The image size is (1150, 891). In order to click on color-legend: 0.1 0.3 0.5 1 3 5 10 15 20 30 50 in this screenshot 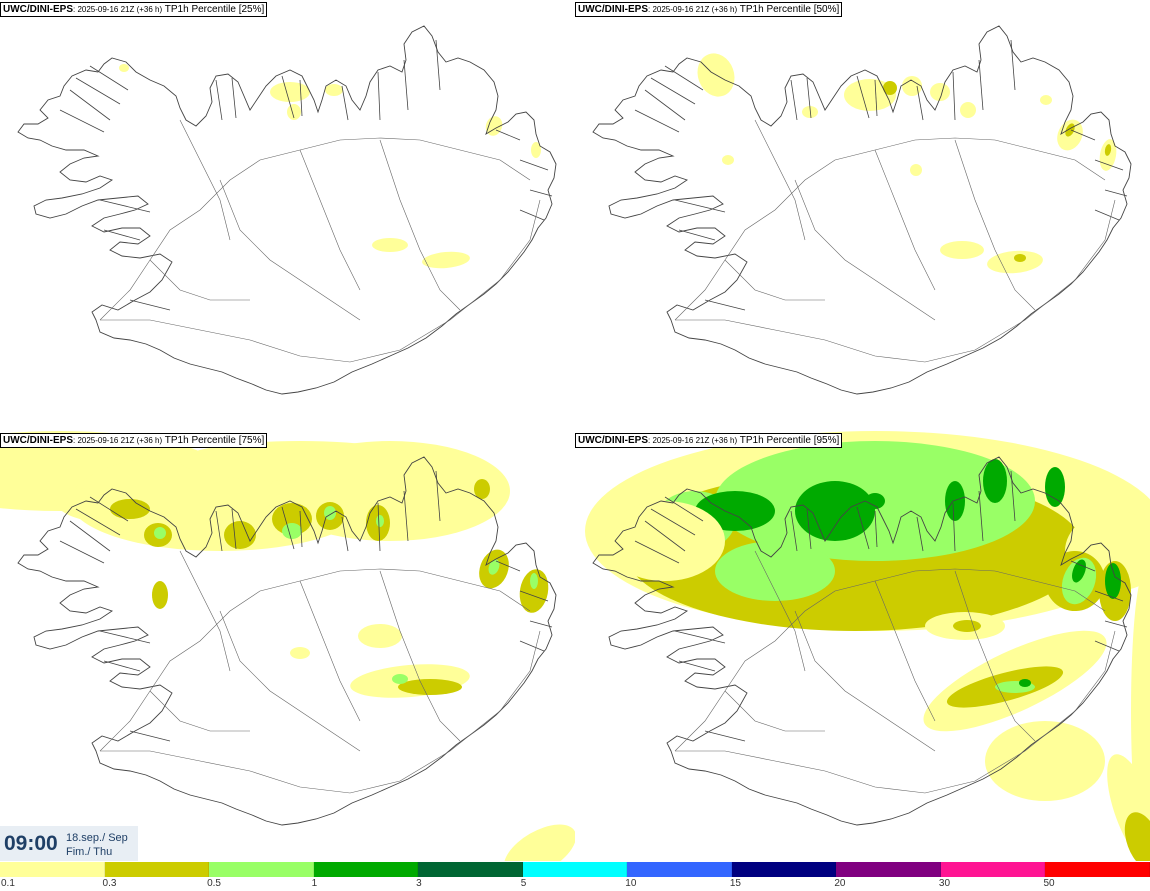, I will do `click(575, 876)`.